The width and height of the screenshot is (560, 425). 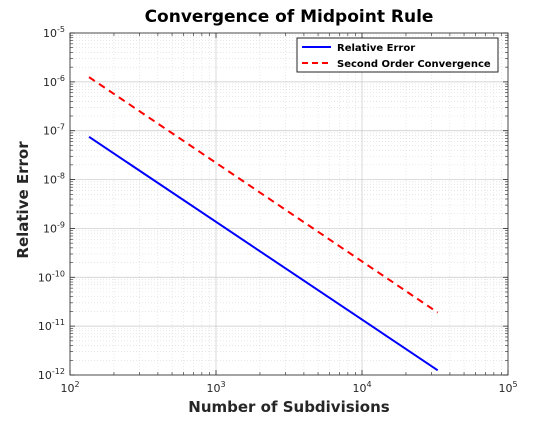 What do you see at coordinates (69, 387) in the screenshot?
I see `x-tick-label: 10²` at bounding box center [69, 387].